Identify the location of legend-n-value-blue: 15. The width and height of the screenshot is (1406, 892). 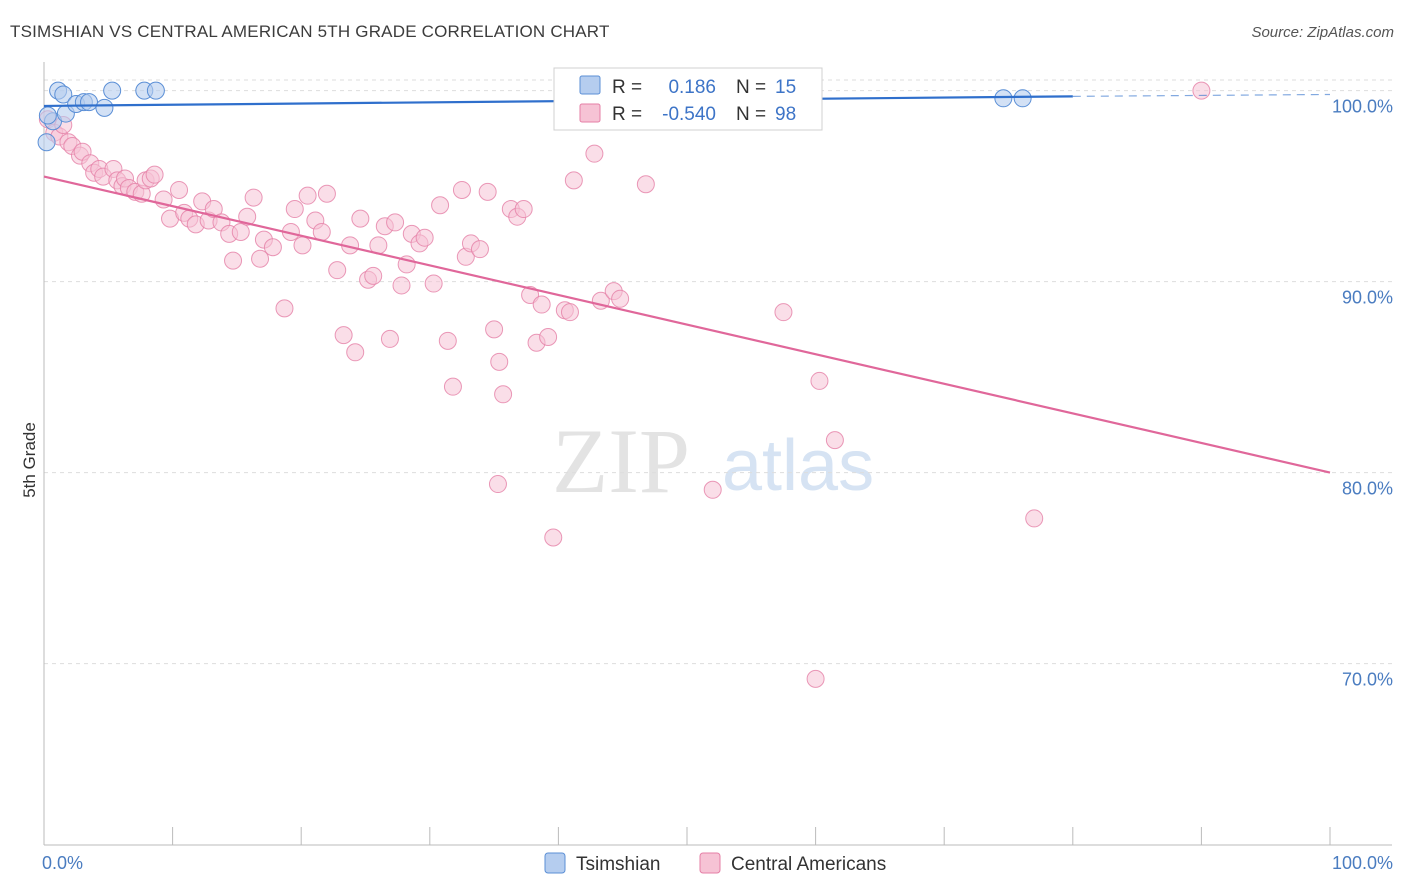
(785, 87).